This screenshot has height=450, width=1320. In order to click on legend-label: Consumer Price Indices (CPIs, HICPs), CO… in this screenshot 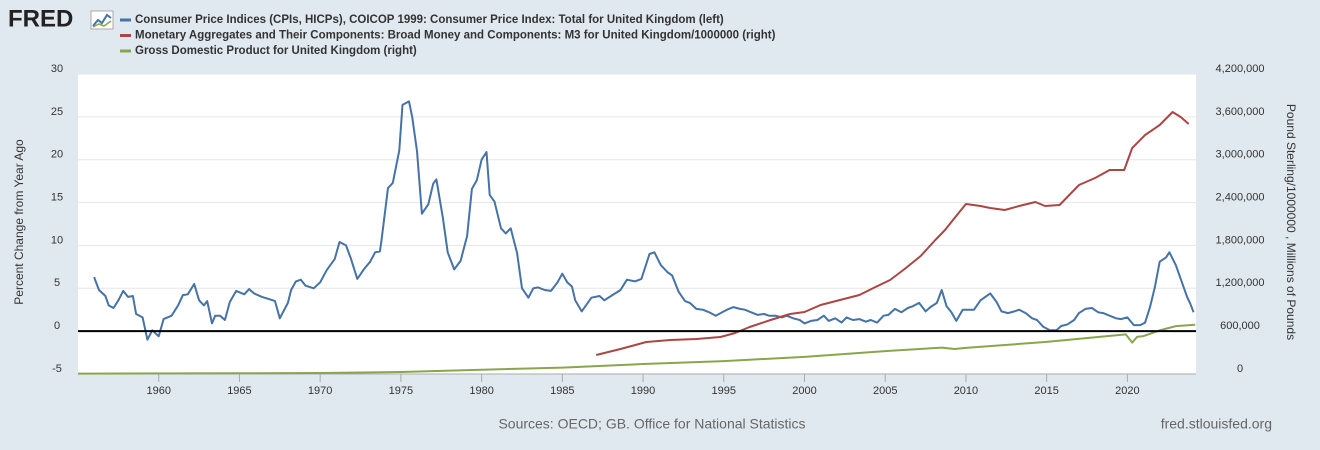, I will do `click(429, 20)`.